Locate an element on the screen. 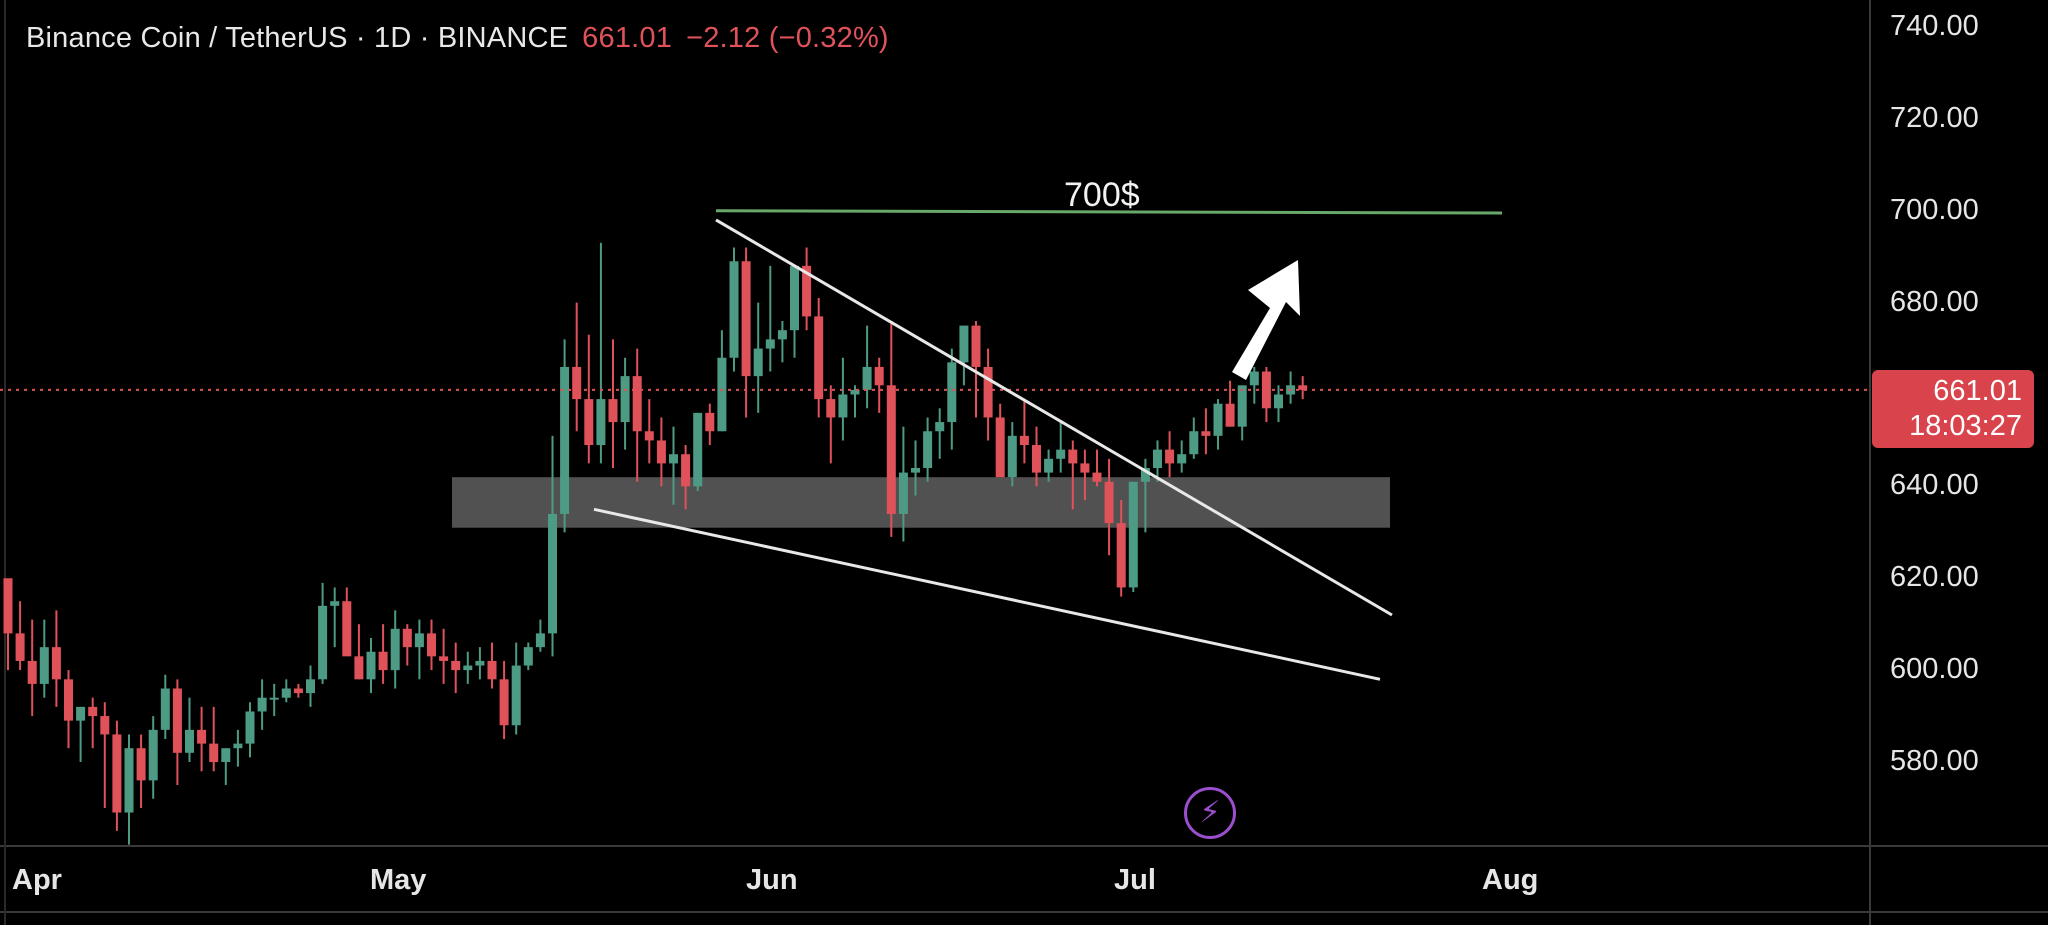  resistance-label: 700$ is located at coordinates (1102, 195).